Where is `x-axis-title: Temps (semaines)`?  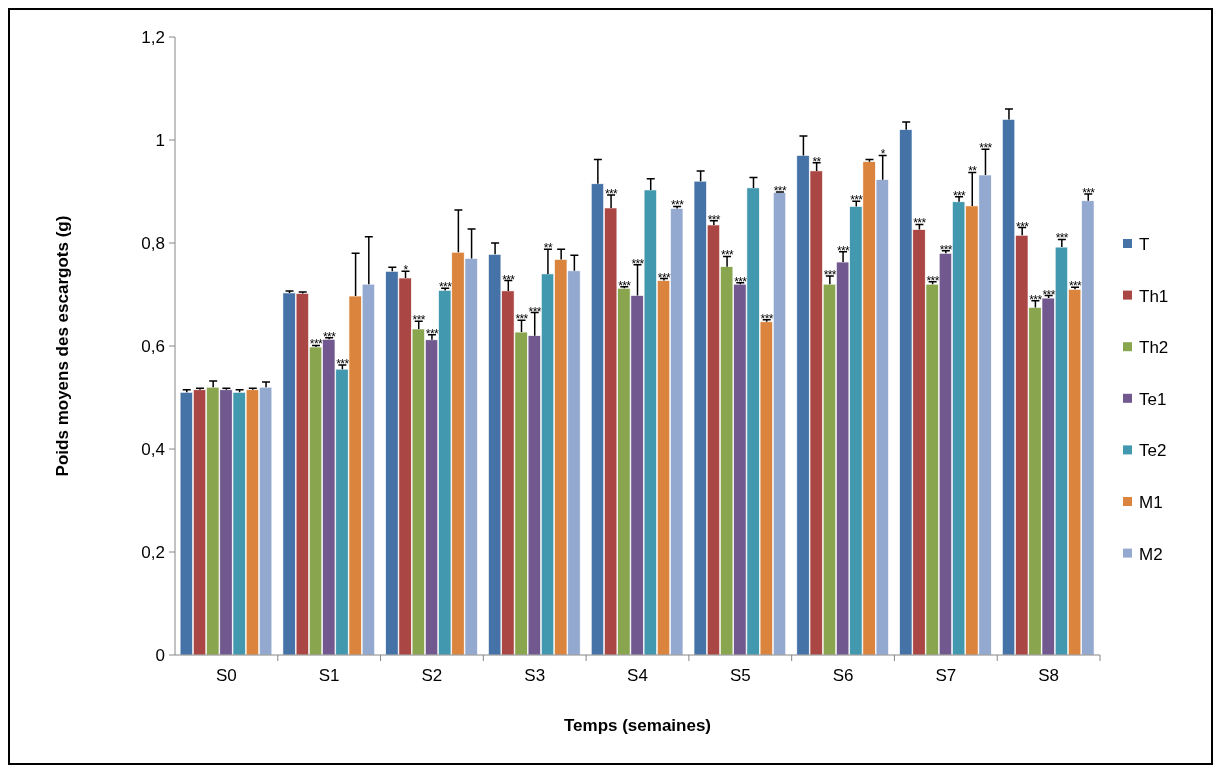
x-axis-title: Temps (semaines) is located at coordinates (637, 725).